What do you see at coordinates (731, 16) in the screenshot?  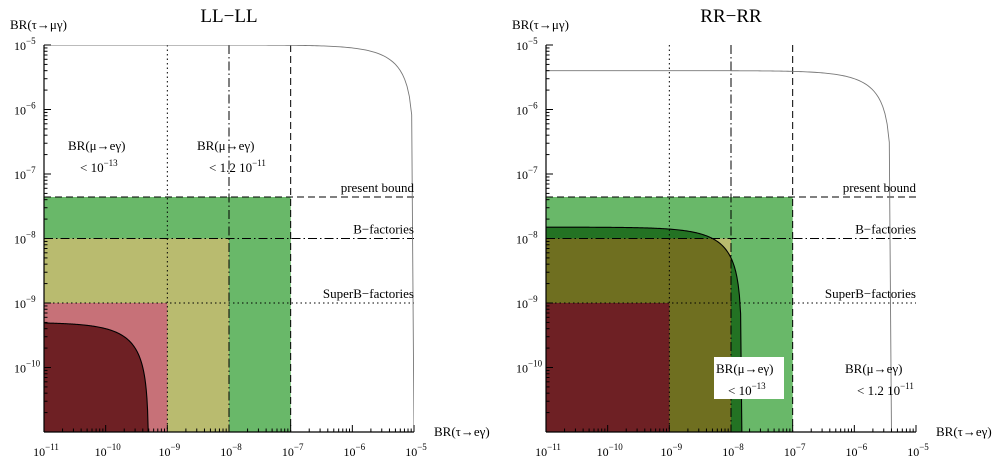 I see `chart-title: RR−RR` at bounding box center [731, 16].